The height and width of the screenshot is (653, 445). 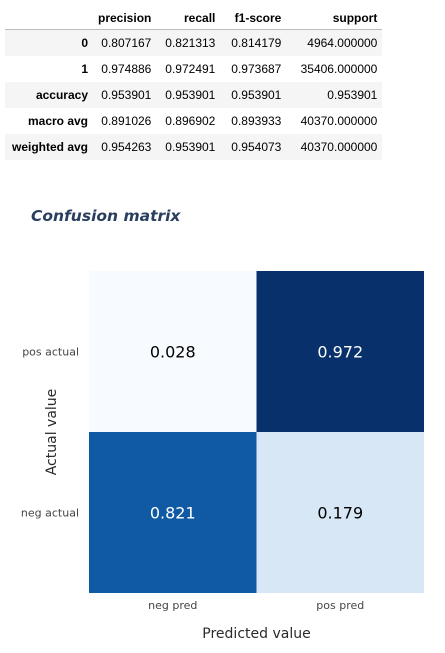 What do you see at coordinates (339, 69) in the screenshot?
I see `cell-support: 35406.000000` at bounding box center [339, 69].